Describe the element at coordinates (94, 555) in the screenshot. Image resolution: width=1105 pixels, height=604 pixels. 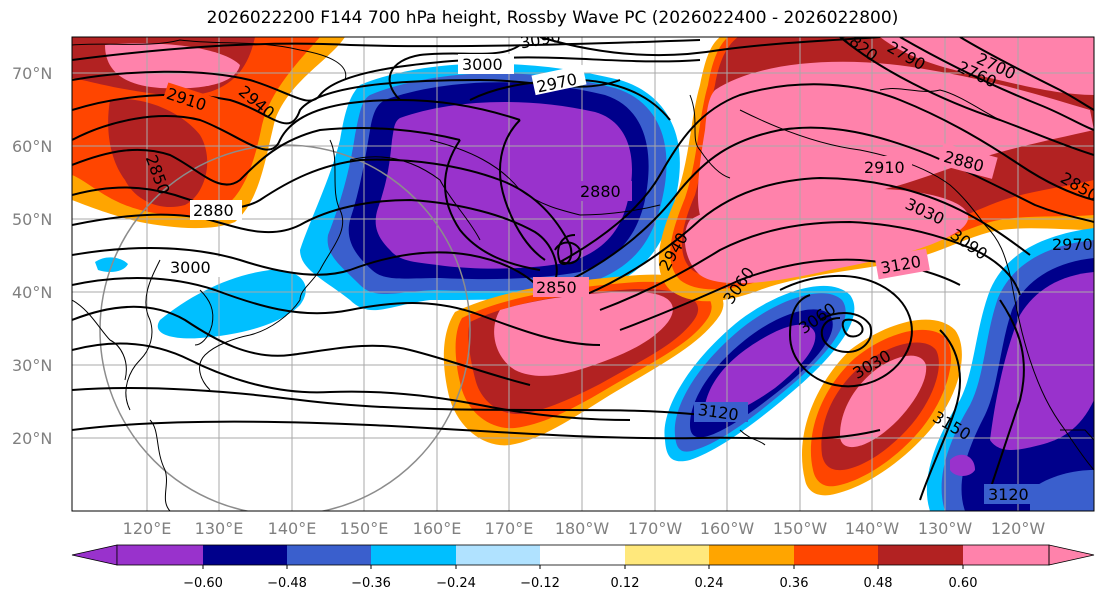
I see `colorbar-extend-low` at that location.